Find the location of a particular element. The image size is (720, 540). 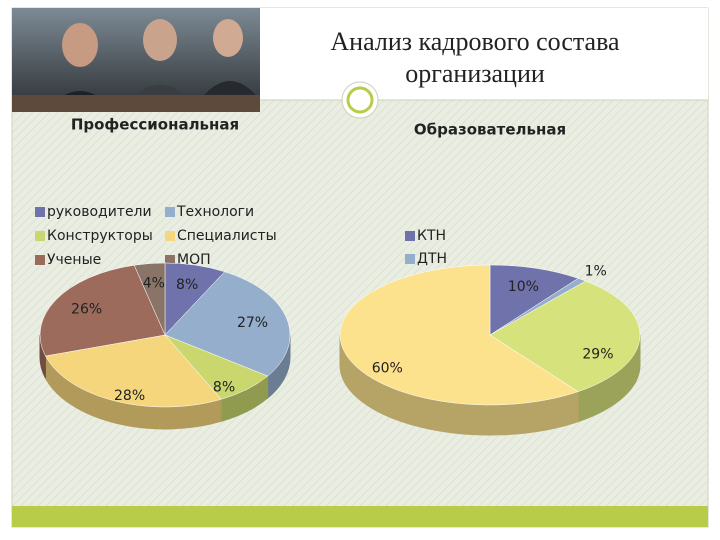

ornament-ring is located at coordinates (360, 100).